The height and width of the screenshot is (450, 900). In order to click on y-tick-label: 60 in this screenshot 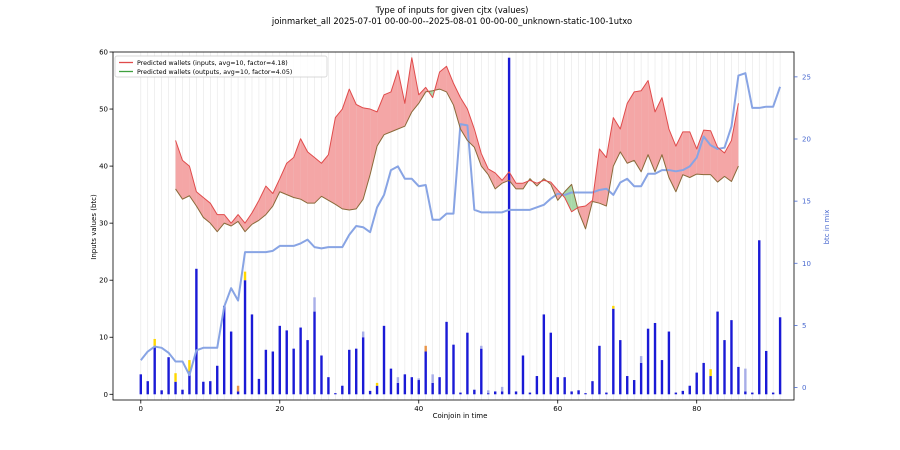, I will do `click(103, 53)`.